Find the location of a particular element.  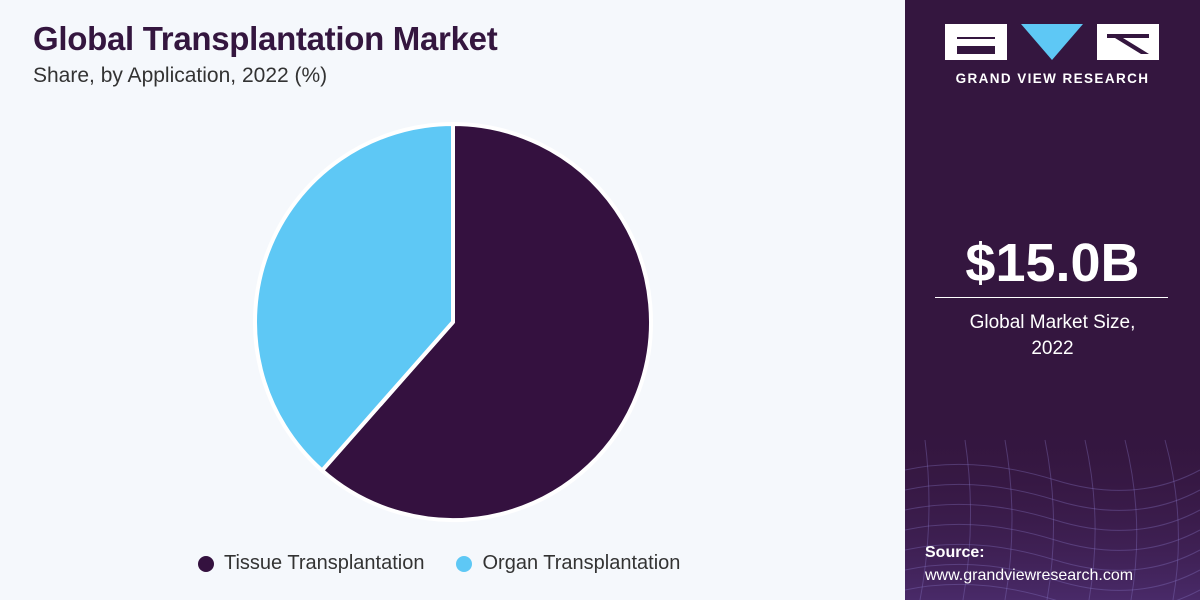

divider-line is located at coordinates (1051, 297).